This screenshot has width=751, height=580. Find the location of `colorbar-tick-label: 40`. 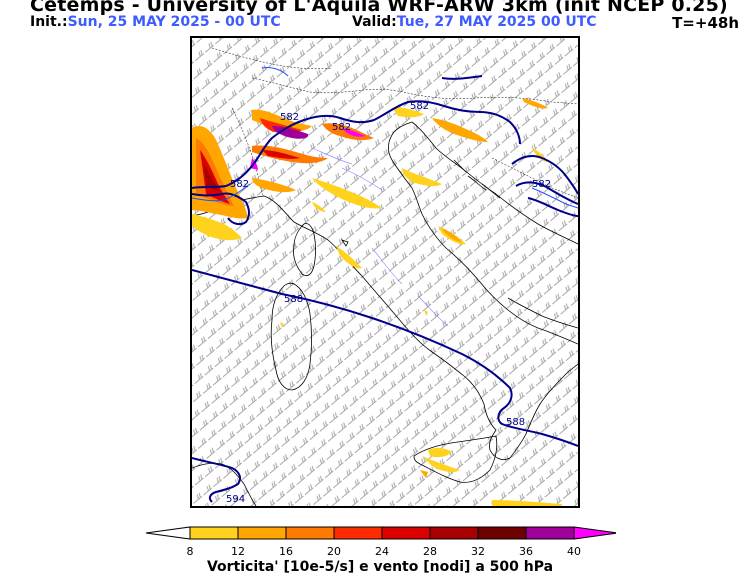

colorbar-tick-label: 40 is located at coordinates (574, 551).